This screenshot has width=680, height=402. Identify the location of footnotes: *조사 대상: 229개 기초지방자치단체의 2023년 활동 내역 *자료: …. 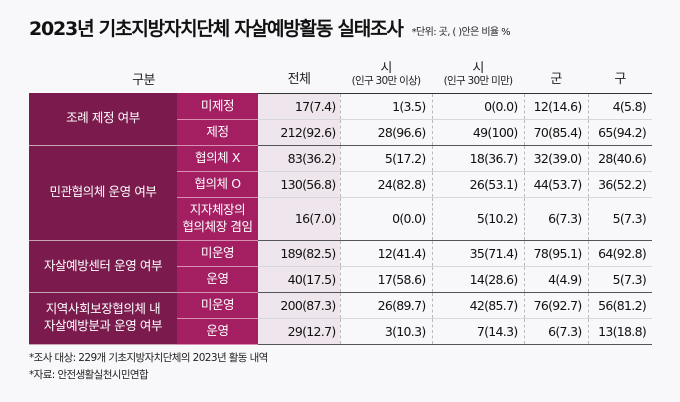
(148, 367).